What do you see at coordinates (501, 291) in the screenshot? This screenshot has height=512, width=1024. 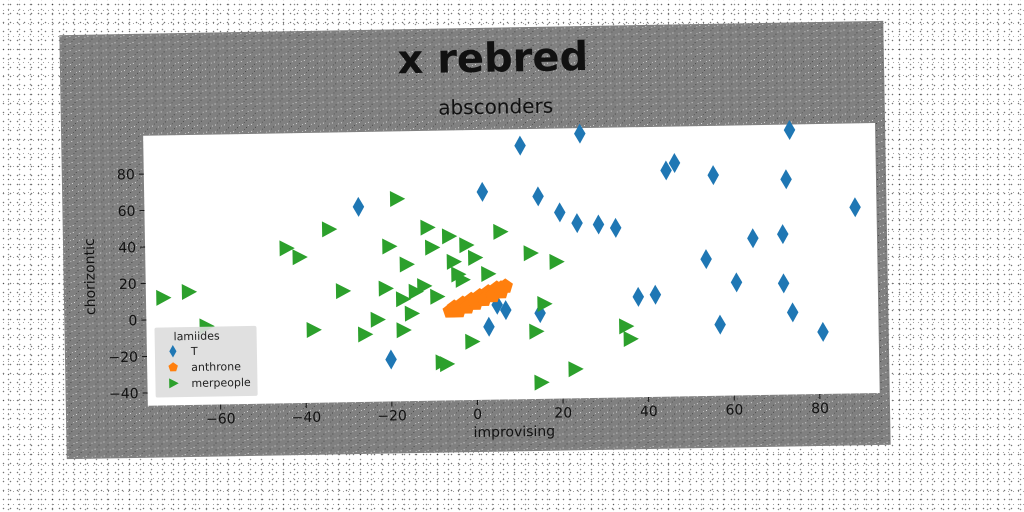 I see `point-anthrone` at bounding box center [501, 291].